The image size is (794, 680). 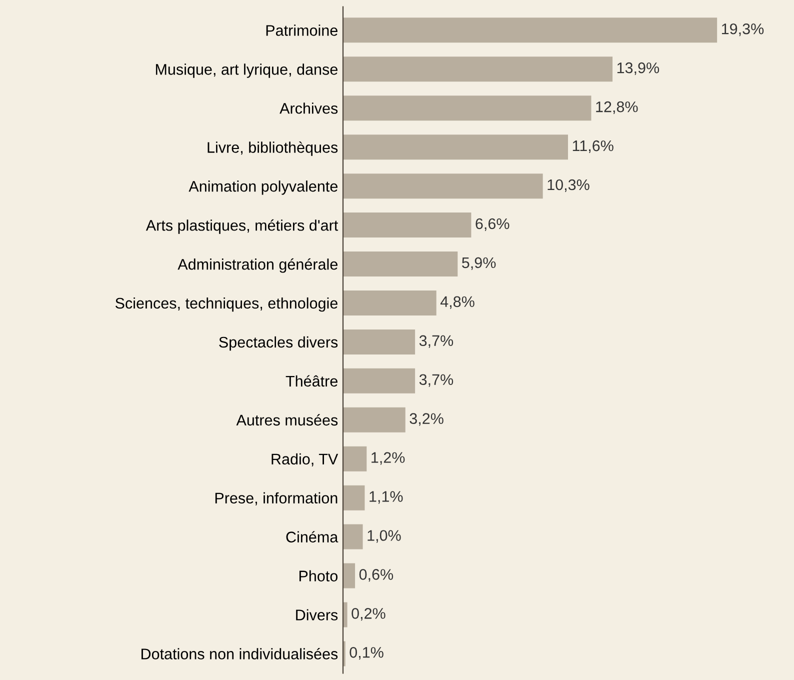 What do you see at coordinates (493, 224) in the screenshot?
I see `data-label: 6,6%` at bounding box center [493, 224].